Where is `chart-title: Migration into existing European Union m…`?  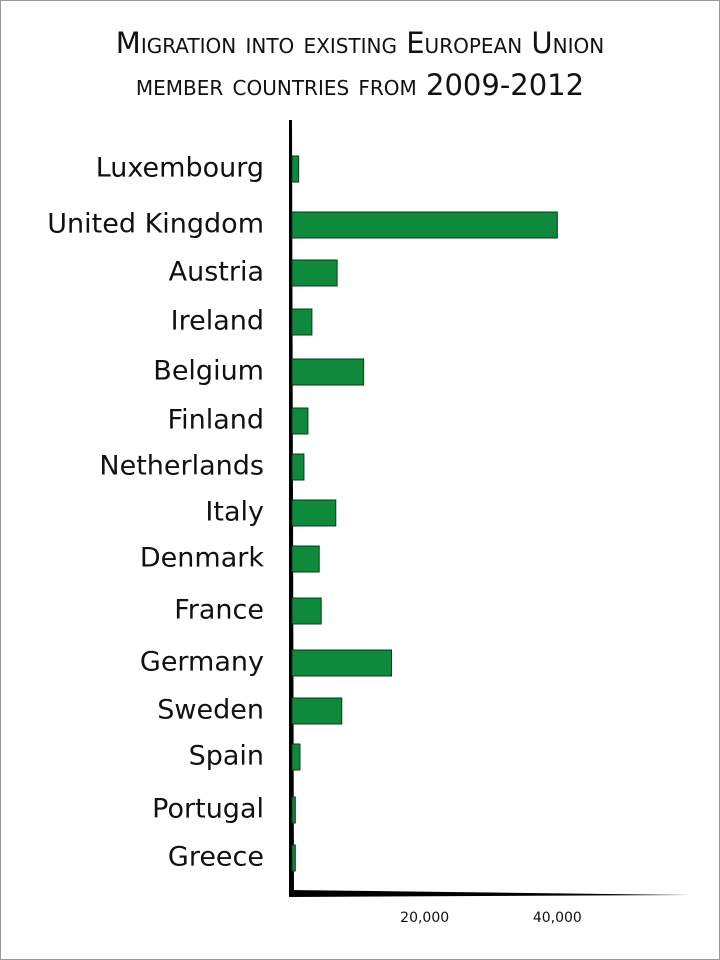
chart-title: Migration into existing European Union m… is located at coordinates (360, 64).